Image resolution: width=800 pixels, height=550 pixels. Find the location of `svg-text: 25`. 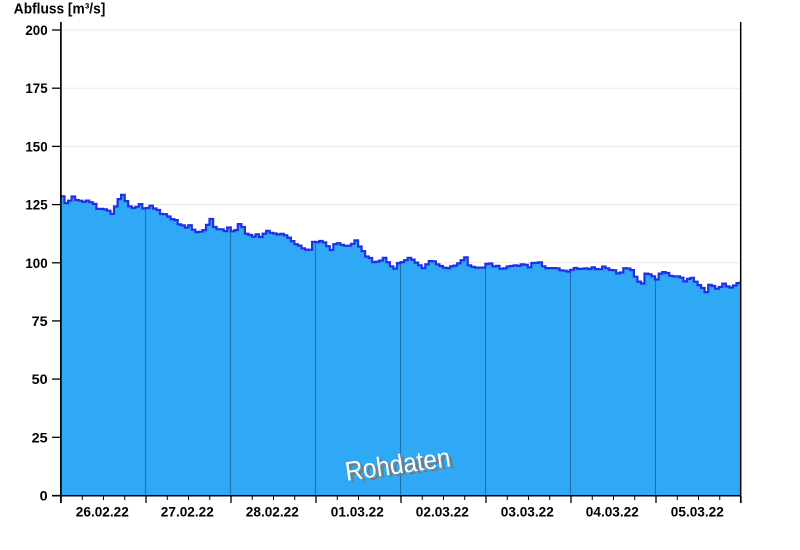

svg-text: 25 is located at coordinates (40, 437).